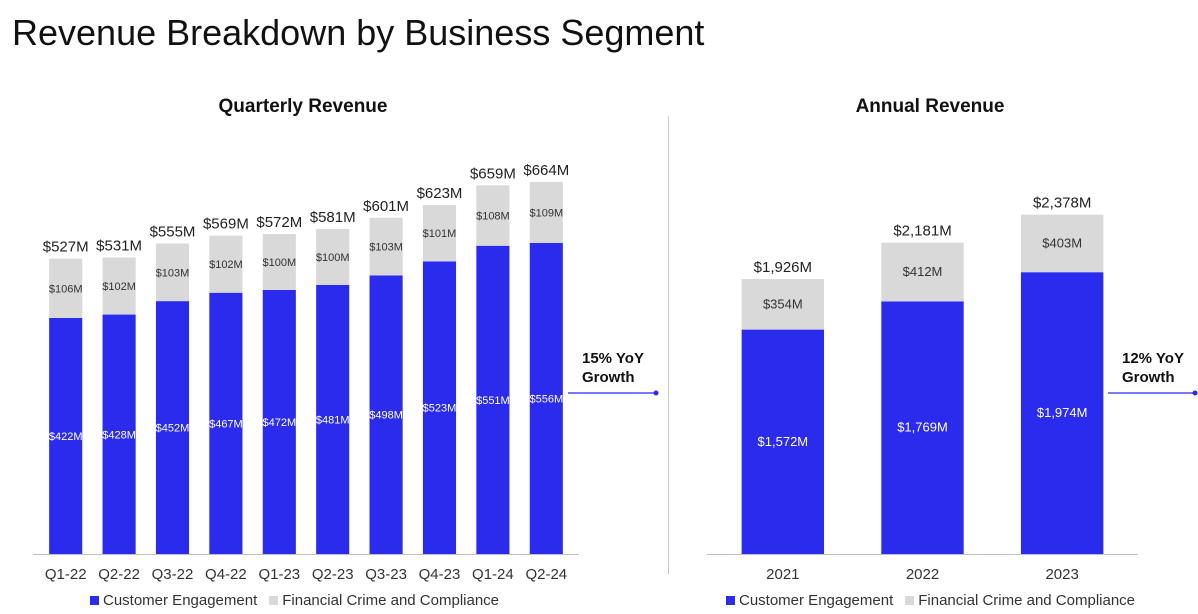 The height and width of the screenshot is (614, 1198). I want to click on data-label-financial-crime: $354M, so click(783, 303).